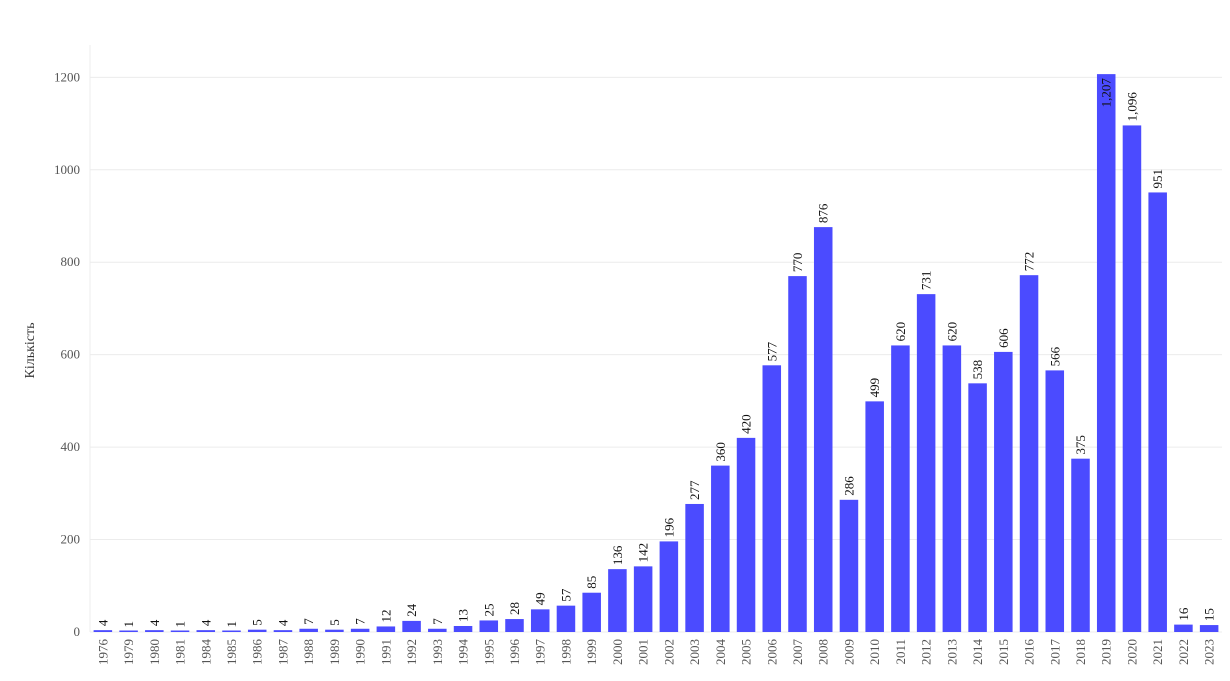 The image size is (1230, 681). I want to click on x-tick-label: 1991, so click(385, 652).